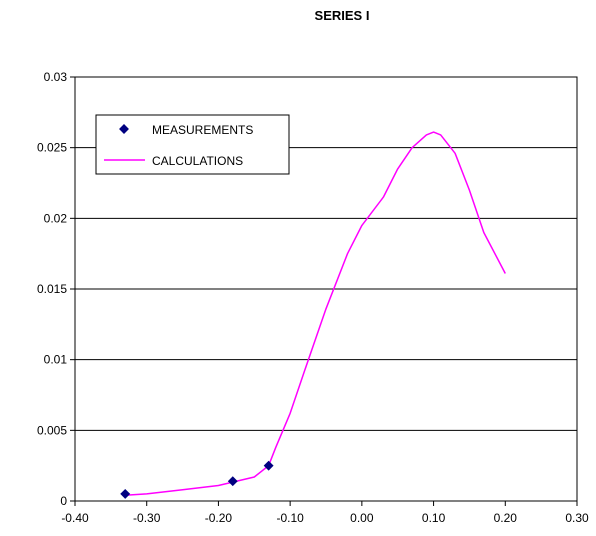  Describe the element at coordinates (52, 430) in the screenshot. I see `y-tick-label: 0.005` at that location.